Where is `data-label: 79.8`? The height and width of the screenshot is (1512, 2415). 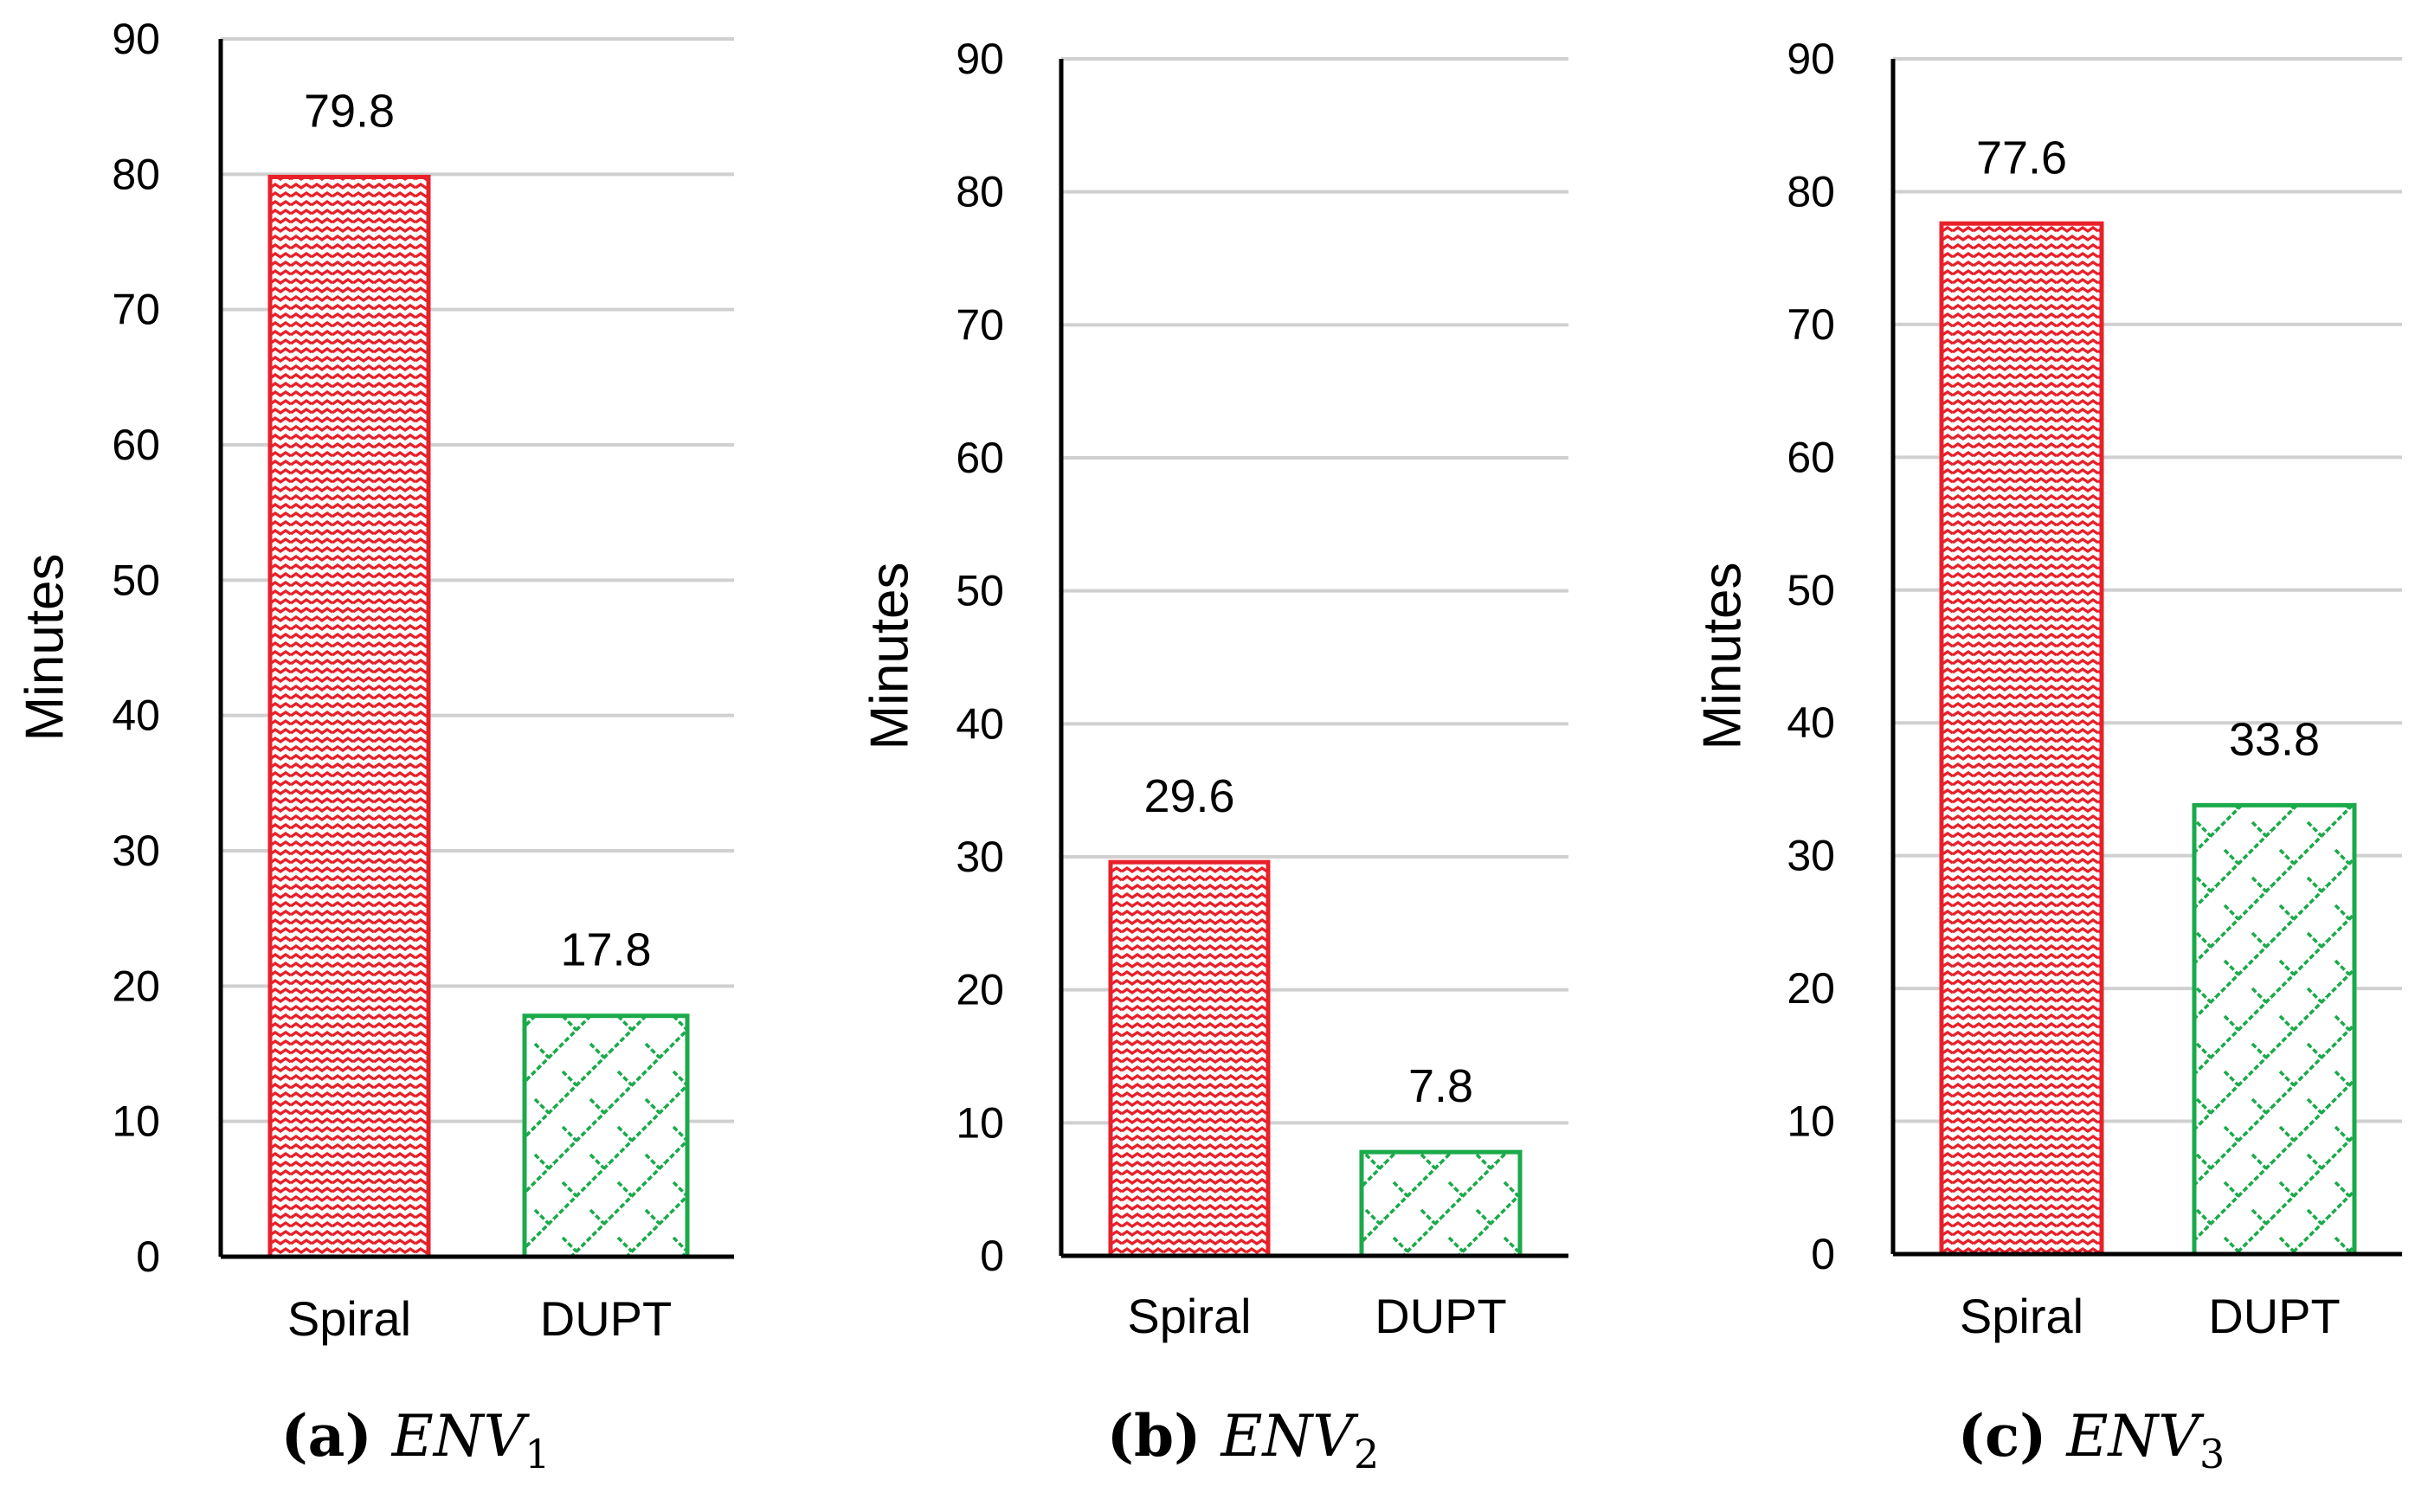
data-label: 79.8 is located at coordinates (349, 111).